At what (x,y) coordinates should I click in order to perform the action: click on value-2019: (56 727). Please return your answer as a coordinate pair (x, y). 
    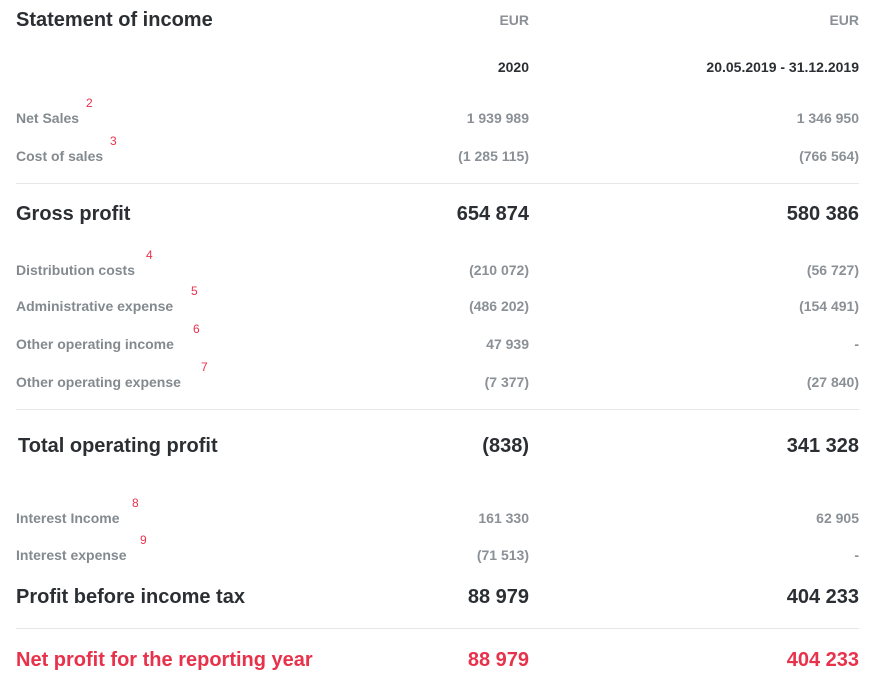
    Looking at the image, I should click on (832, 270).